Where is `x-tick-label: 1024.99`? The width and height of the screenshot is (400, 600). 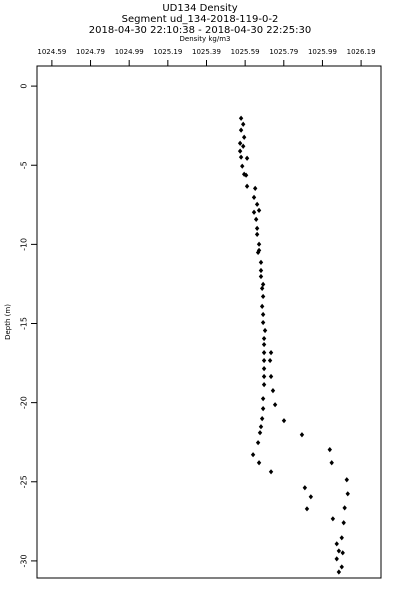 x-tick-label: 1024.99 is located at coordinates (129, 52).